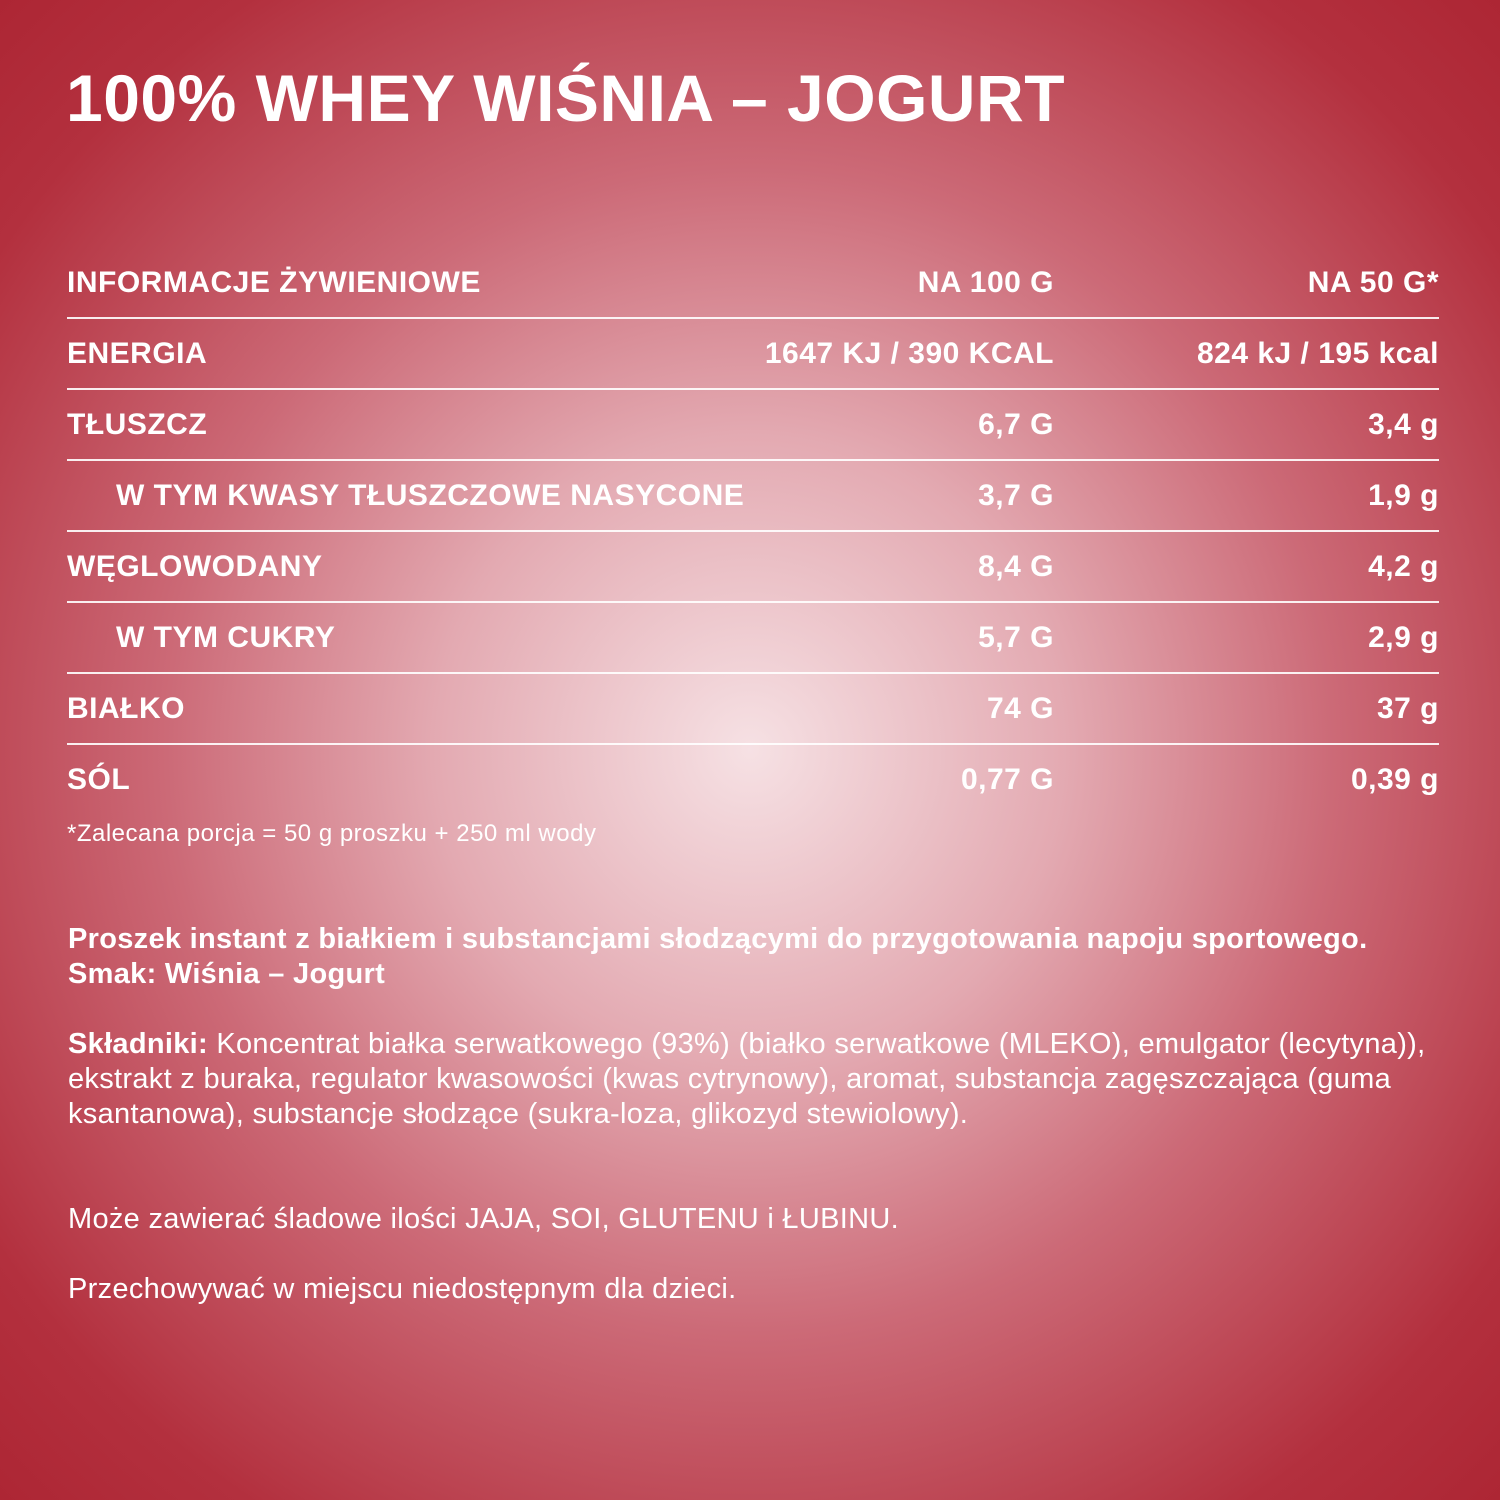 Image resolution: width=1500 pixels, height=1500 pixels. What do you see at coordinates (274, 282) in the screenshot?
I see `header-label: INFORMACJE ŻYWIENIOWE` at bounding box center [274, 282].